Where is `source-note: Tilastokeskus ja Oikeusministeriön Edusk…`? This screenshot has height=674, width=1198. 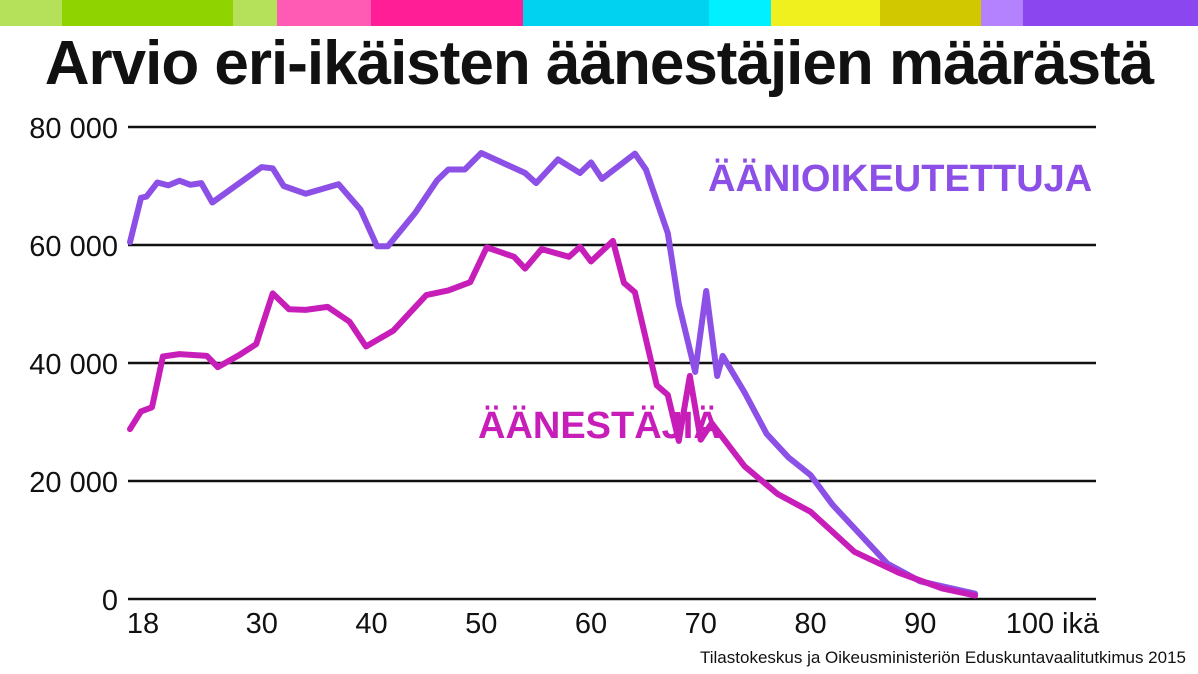
source-note: Tilastokeskus ja Oikeusministeriön Edusk… is located at coordinates (943, 657).